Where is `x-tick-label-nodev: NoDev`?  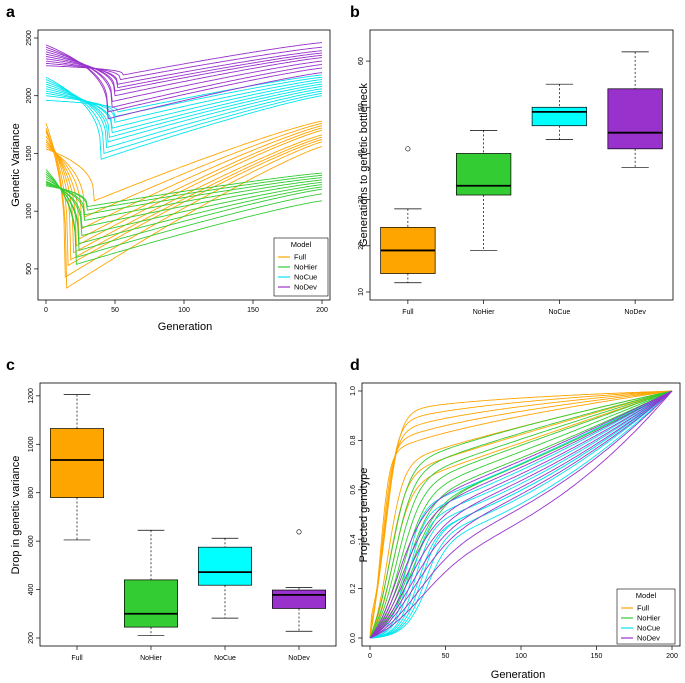 x-tick-label-nodev: NoDev is located at coordinates (299, 658).